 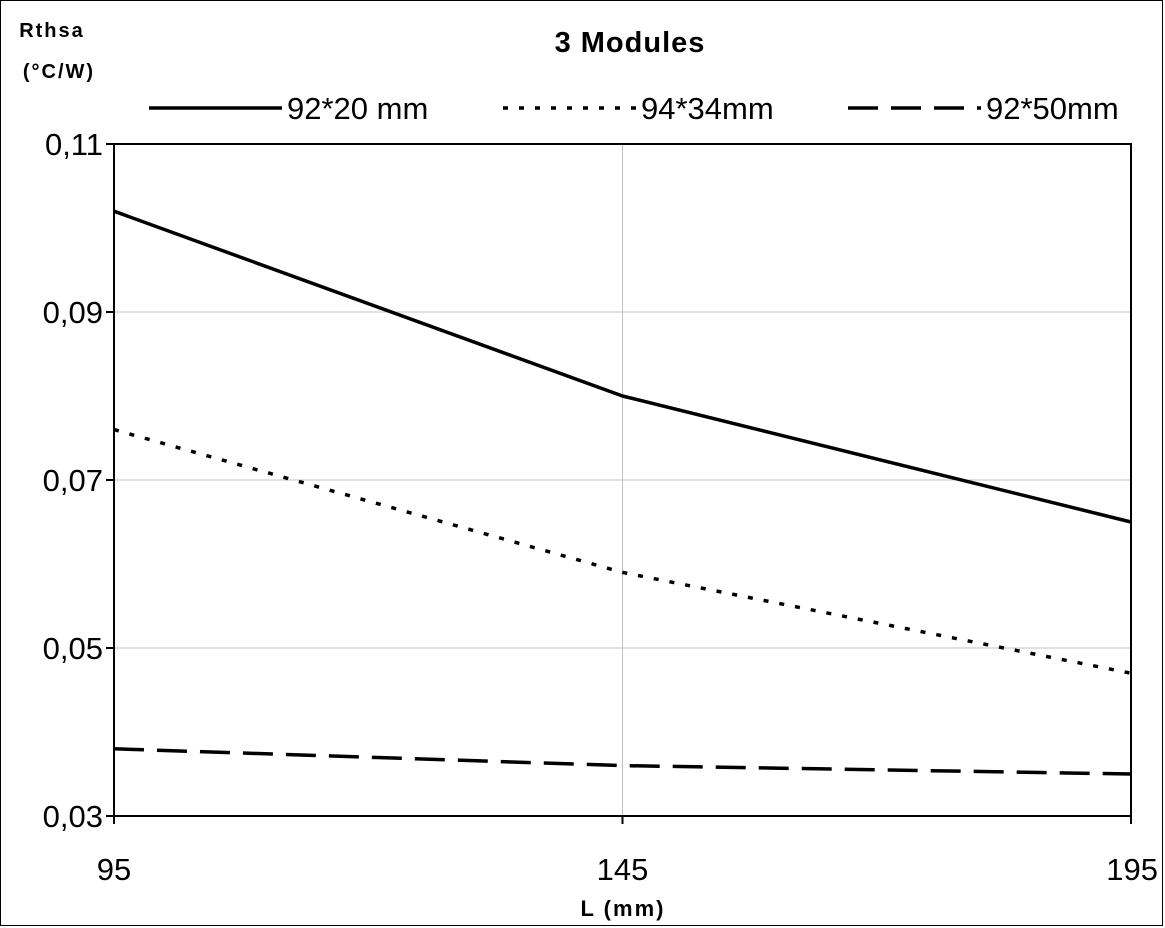 What do you see at coordinates (74, 144) in the screenshot?
I see `y-tick-label: 0,11` at bounding box center [74, 144].